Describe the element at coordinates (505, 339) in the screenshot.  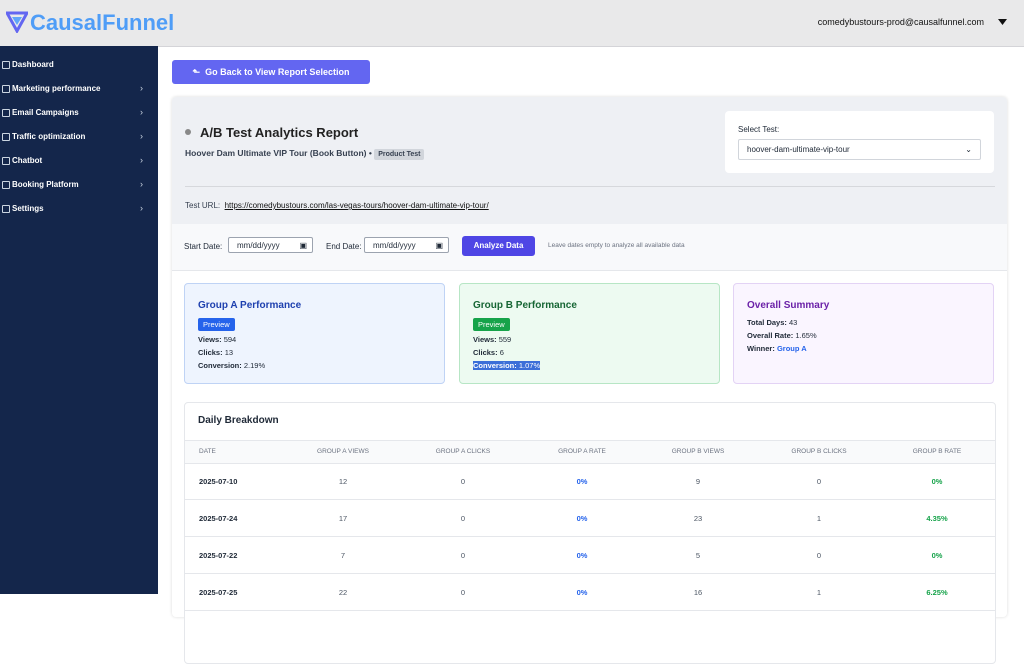
I see `stat-value: 559` at that location.